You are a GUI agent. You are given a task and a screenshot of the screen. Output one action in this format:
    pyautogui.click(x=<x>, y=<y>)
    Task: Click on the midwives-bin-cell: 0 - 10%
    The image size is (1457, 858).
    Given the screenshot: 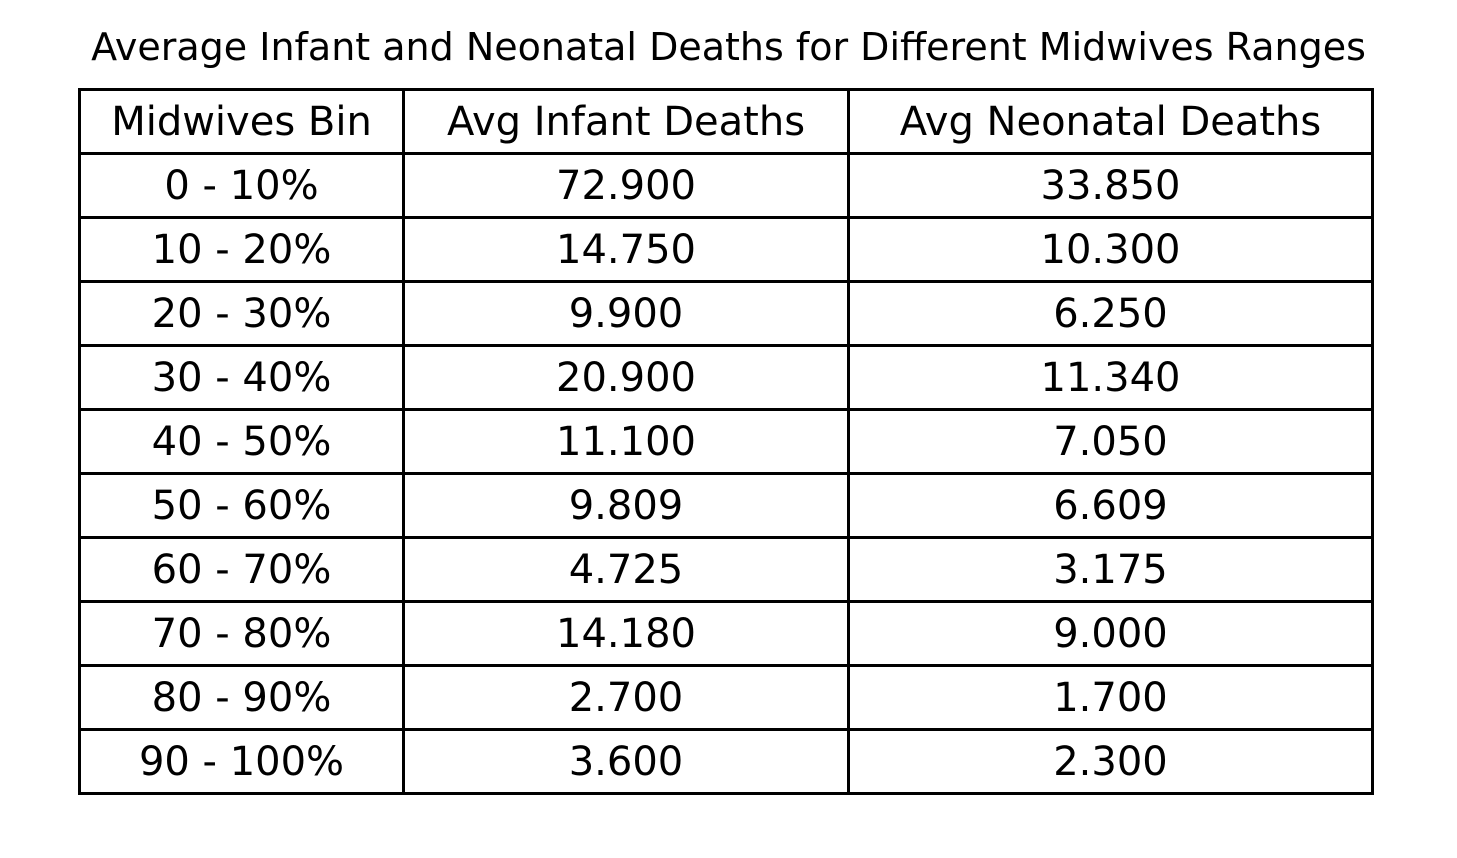 What is the action you would take?
    pyautogui.click(x=241, y=185)
    